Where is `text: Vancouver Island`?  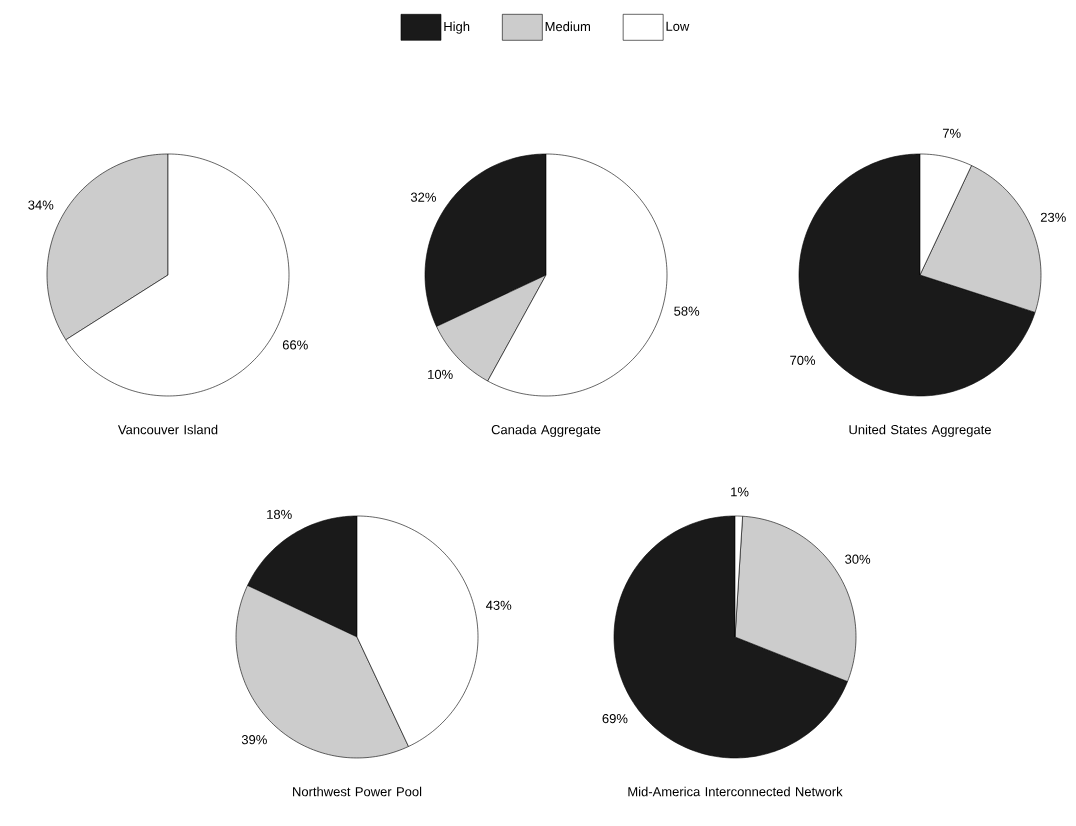 text: Vancouver Island is located at coordinates (167, 429).